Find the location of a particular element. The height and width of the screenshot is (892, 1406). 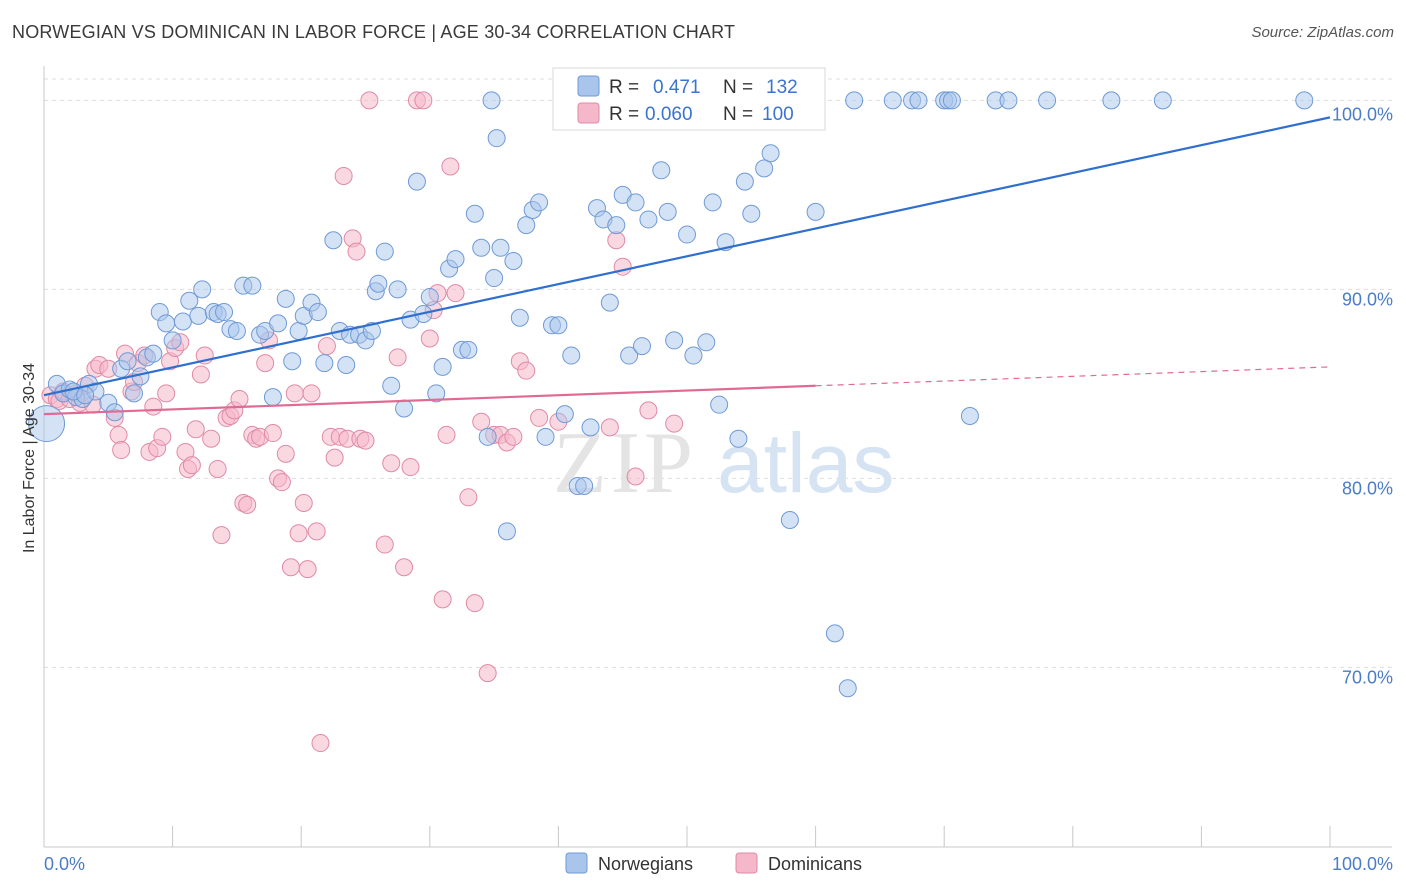

legend-swatch-dominicans is located at coordinates (588, 113).